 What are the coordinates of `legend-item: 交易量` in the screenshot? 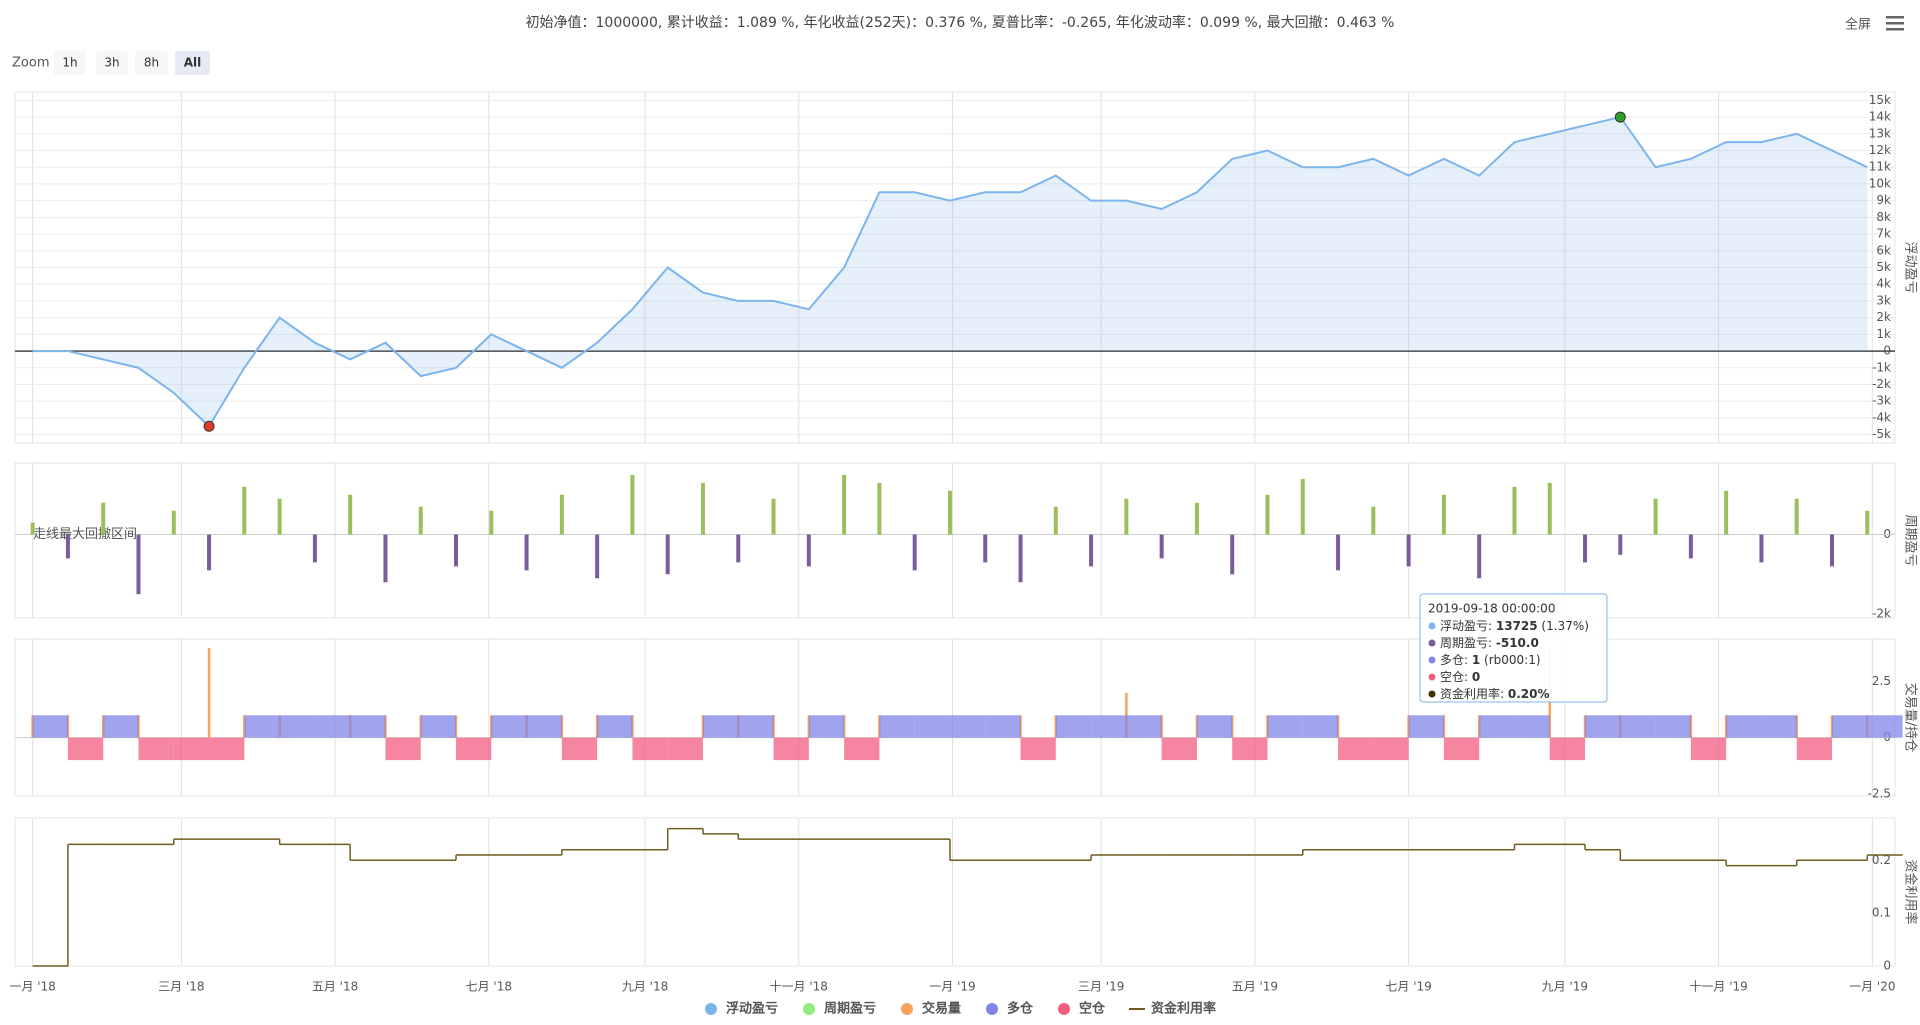 It's located at (930, 1009).